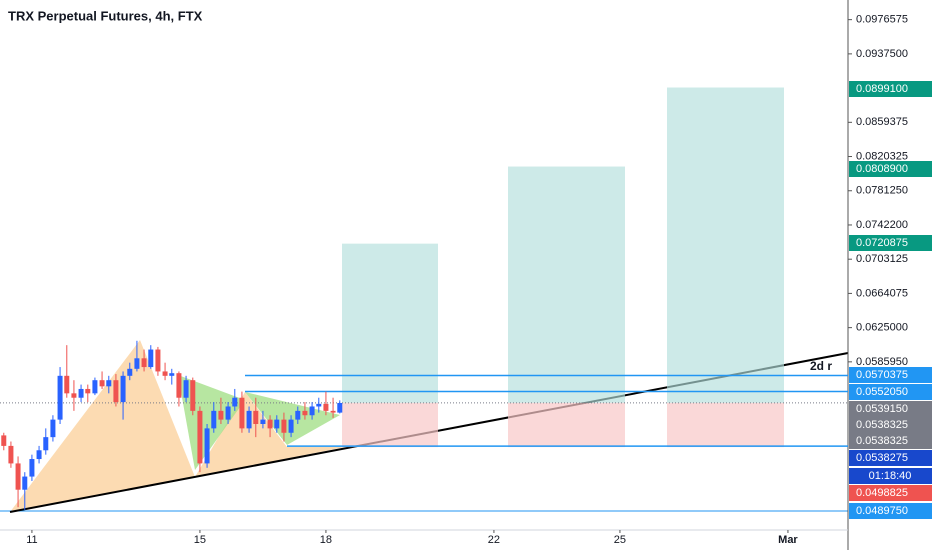 The image size is (932, 550). I want to click on price-badge-label: 0.0570375, so click(882, 375).